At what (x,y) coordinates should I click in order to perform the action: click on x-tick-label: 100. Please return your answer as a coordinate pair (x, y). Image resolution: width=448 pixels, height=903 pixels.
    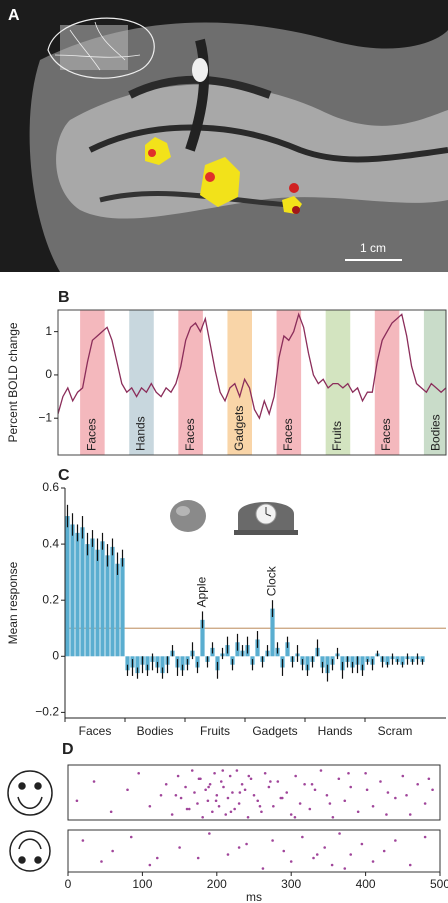
    Looking at the image, I should click on (142, 884).